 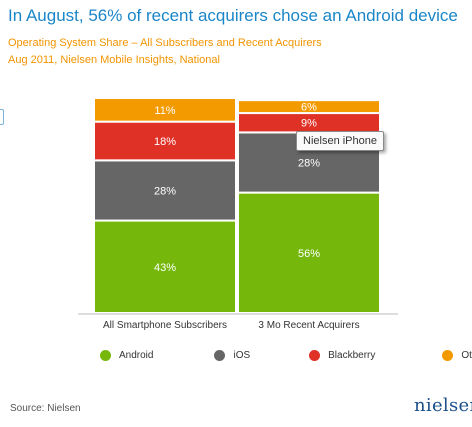 What do you see at coordinates (286, 355) in the screenshot?
I see `legend: Android iOS Blackberry Other` at bounding box center [286, 355].